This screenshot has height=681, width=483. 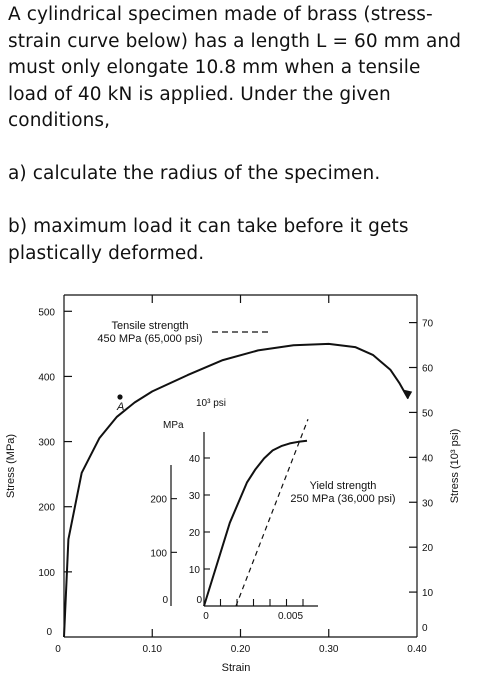 I want to click on inset-y-unit-mpa: MPa, so click(x=173, y=425).